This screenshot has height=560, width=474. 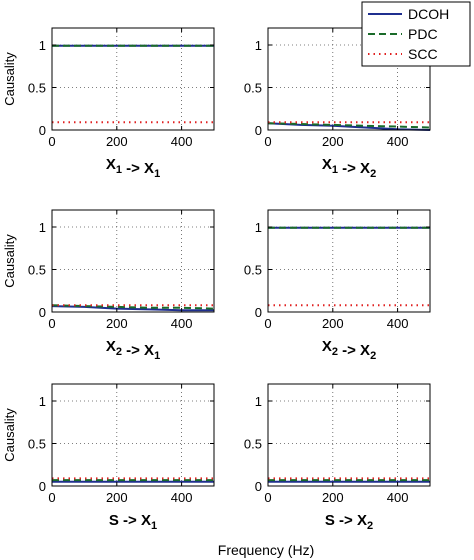 I want to click on panel-title: X2 -> X1, so click(x=133, y=350).